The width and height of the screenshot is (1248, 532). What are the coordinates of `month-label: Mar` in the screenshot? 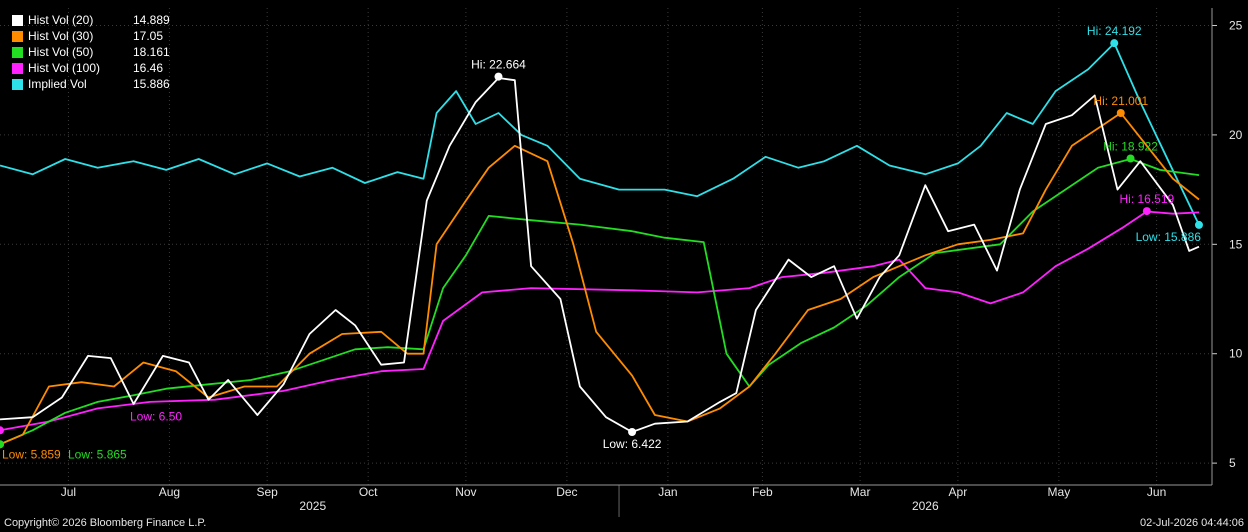 It's located at (860, 492).